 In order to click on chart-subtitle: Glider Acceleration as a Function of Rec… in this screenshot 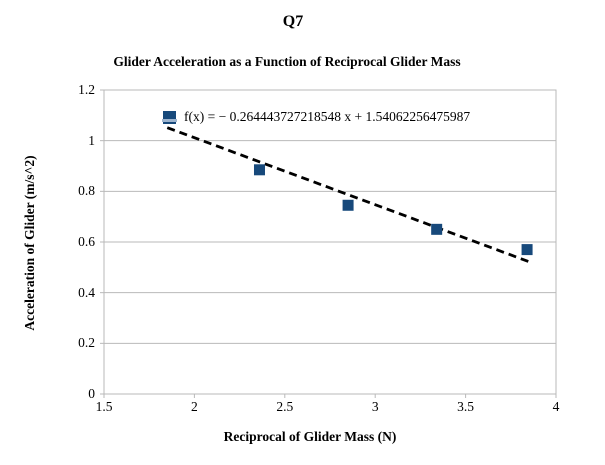, I will do `click(287, 61)`.